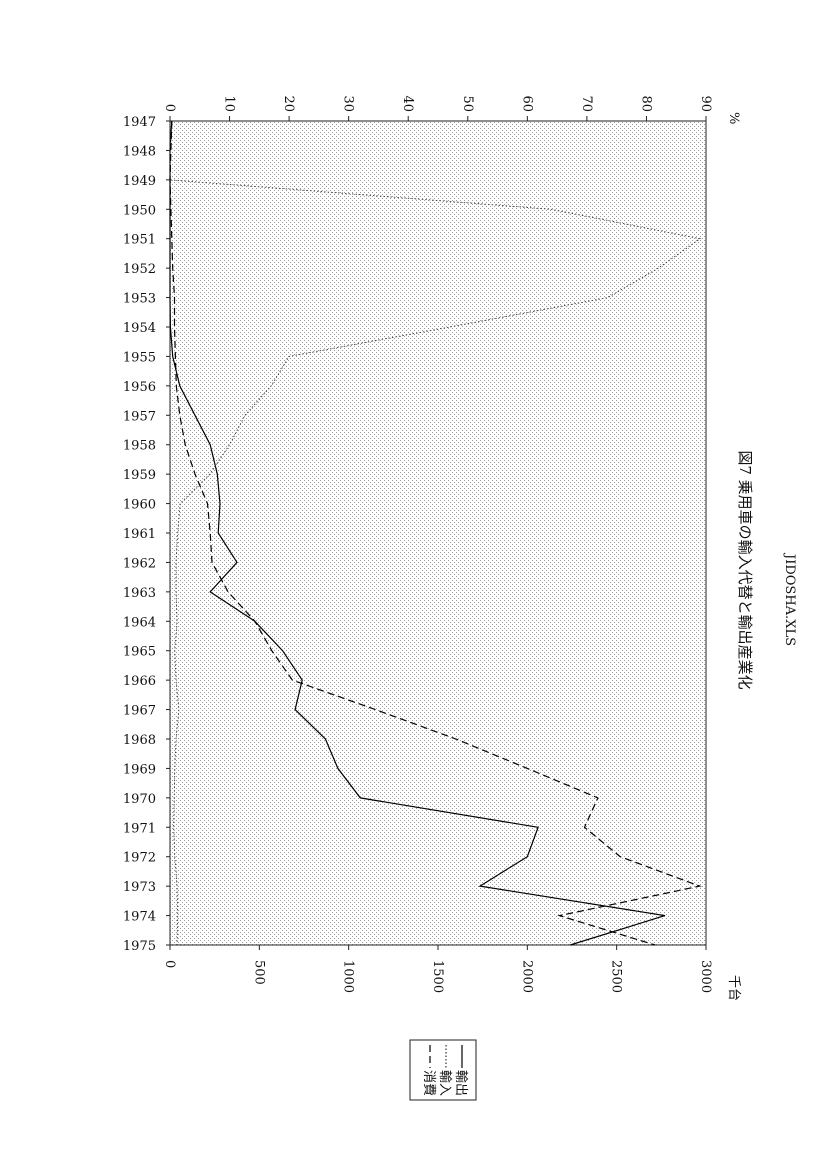 The image size is (827, 1174). I want to click on y2-tick-label: 20, so click(288, 103).